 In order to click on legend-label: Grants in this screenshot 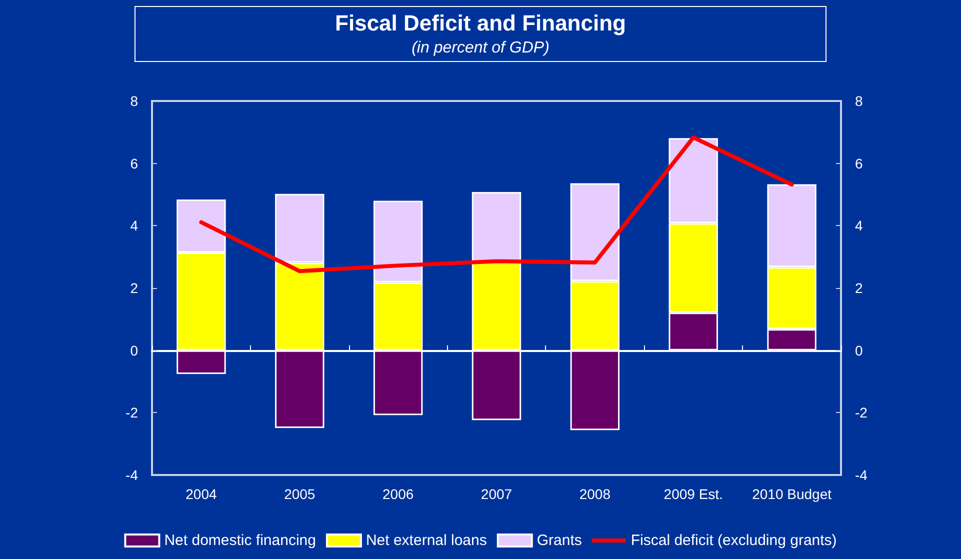, I will do `click(559, 540)`.